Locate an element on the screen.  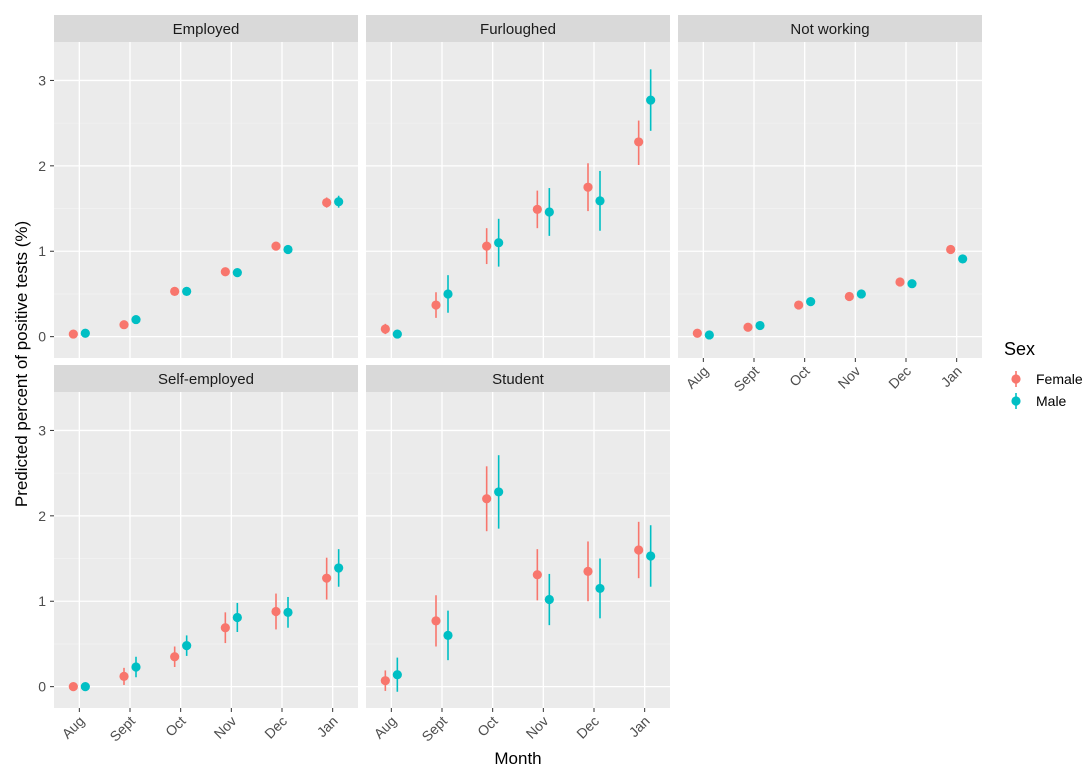
panel-student is located at coordinates (518, 550).